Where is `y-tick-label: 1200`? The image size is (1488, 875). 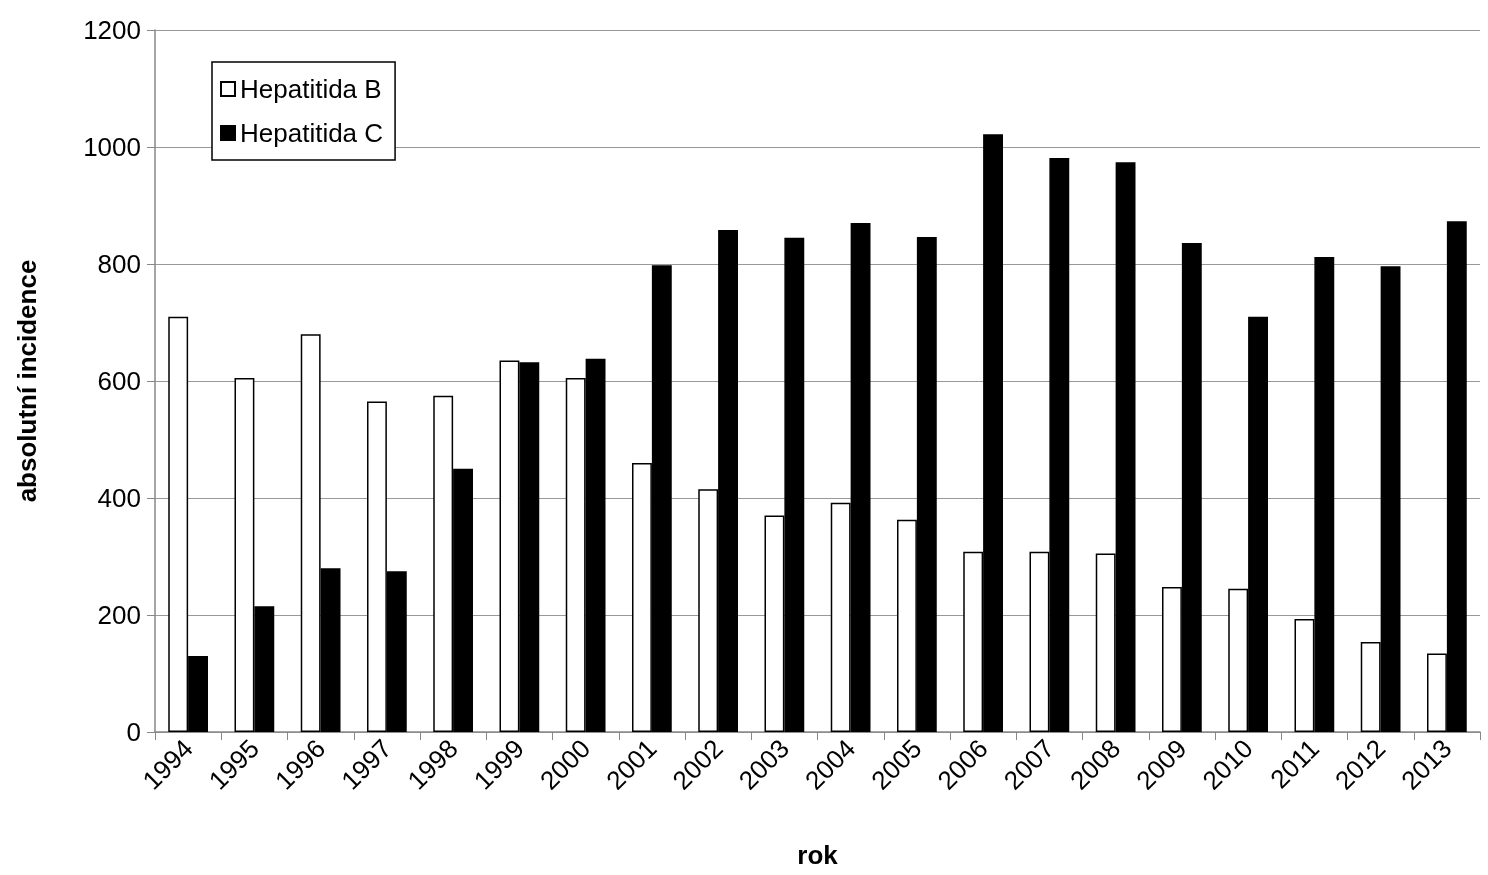
y-tick-label: 1200 is located at coordinates (112, 30).